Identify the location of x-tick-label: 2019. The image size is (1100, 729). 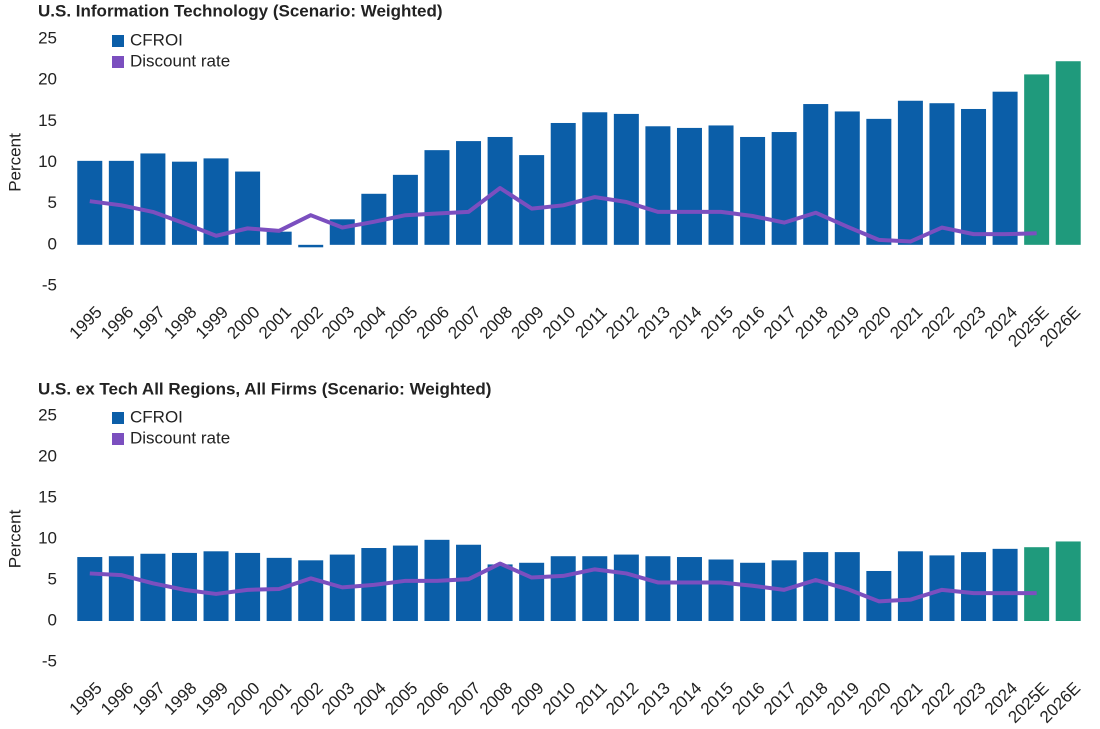
(843, 323).